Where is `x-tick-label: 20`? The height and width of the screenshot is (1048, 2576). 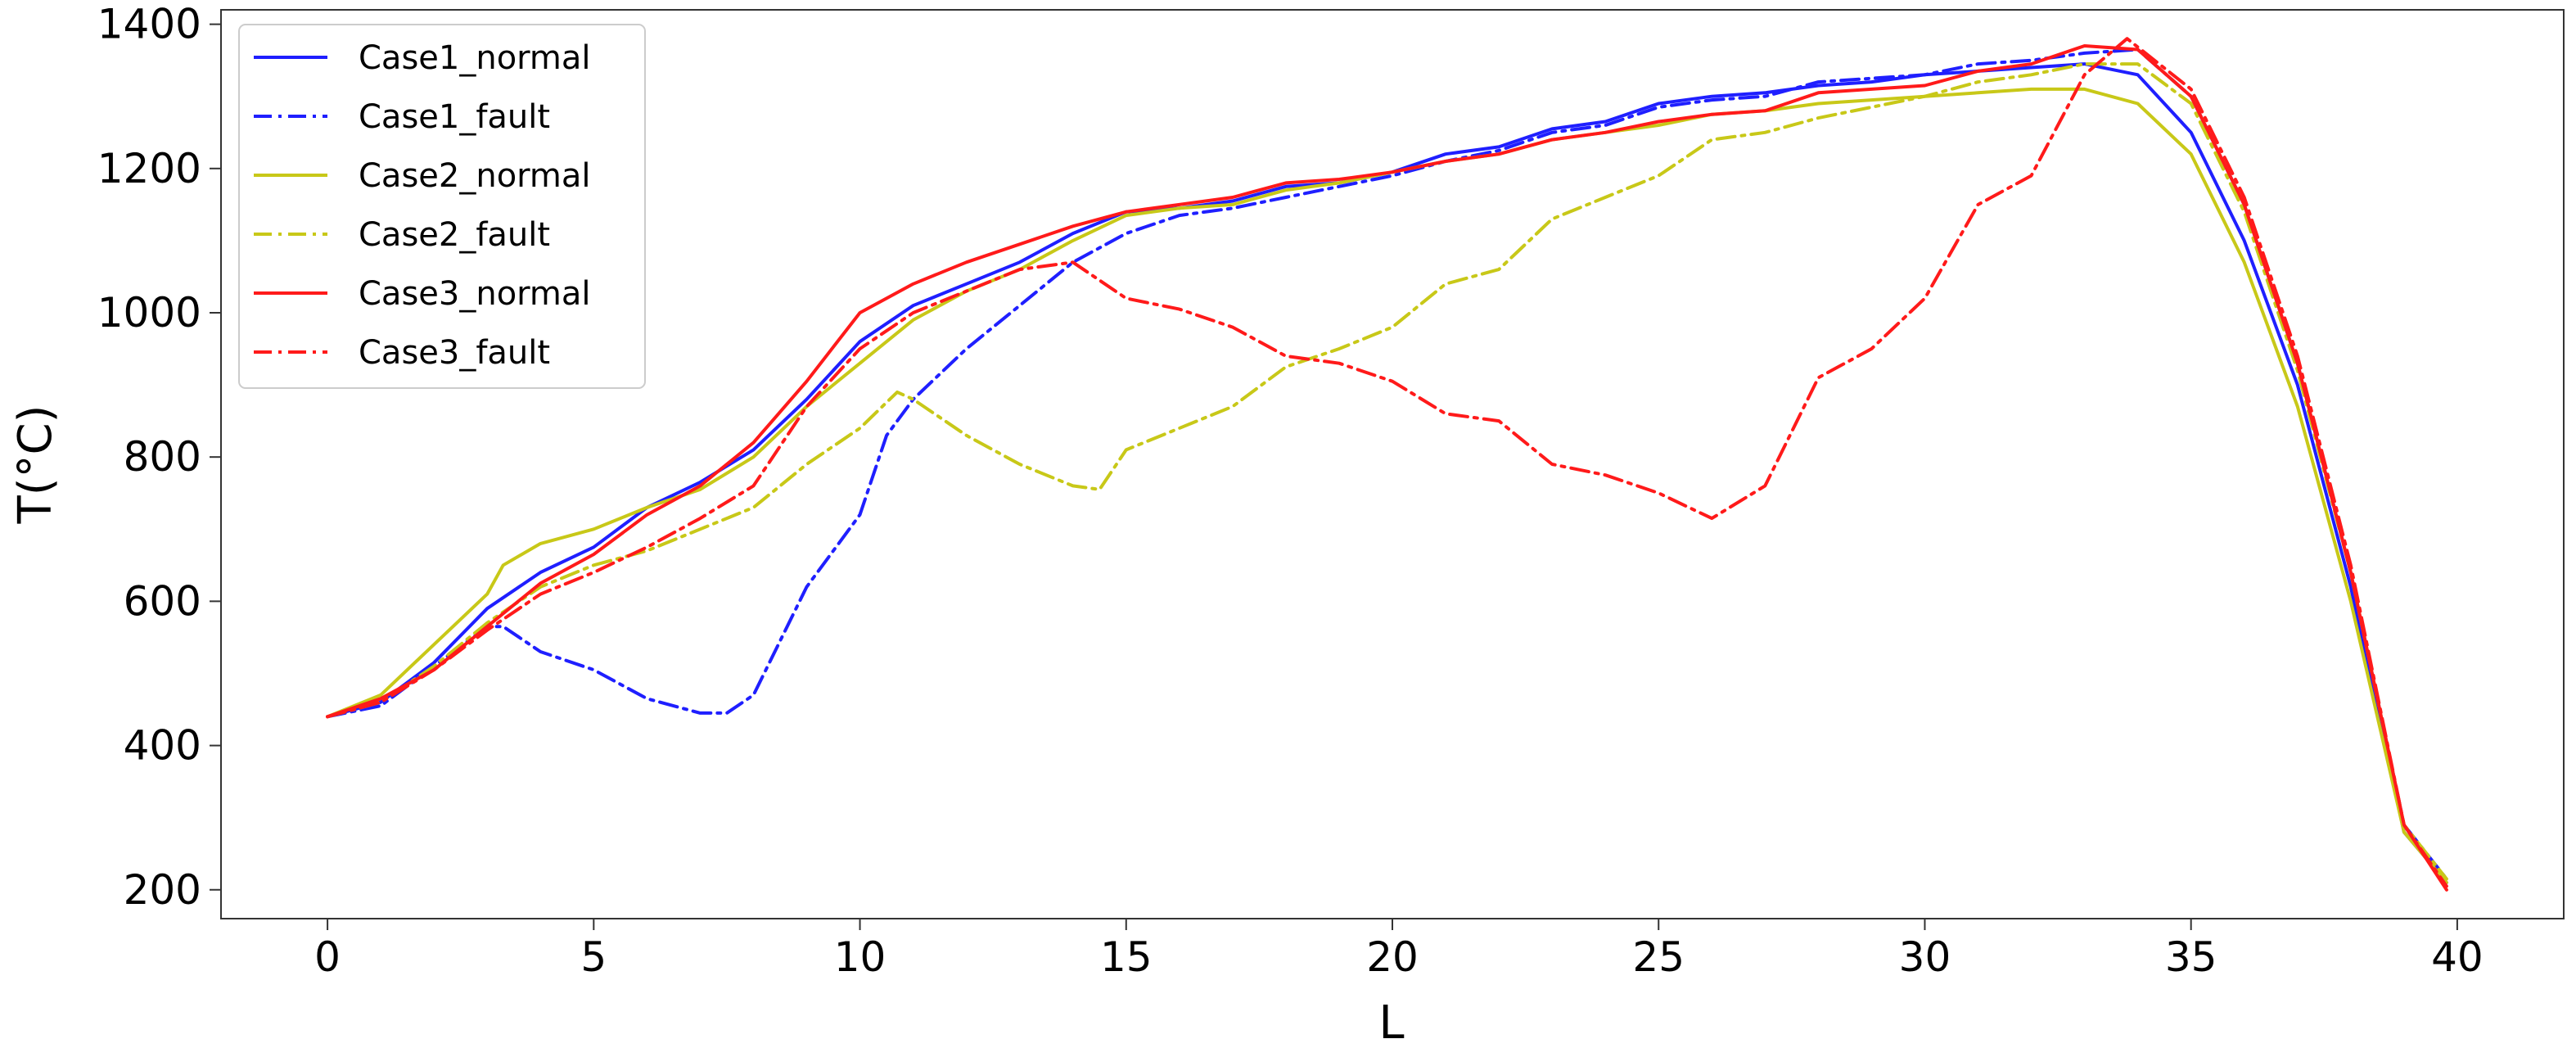 x-tick-label: 20 is located at coordinates (1392, 957).